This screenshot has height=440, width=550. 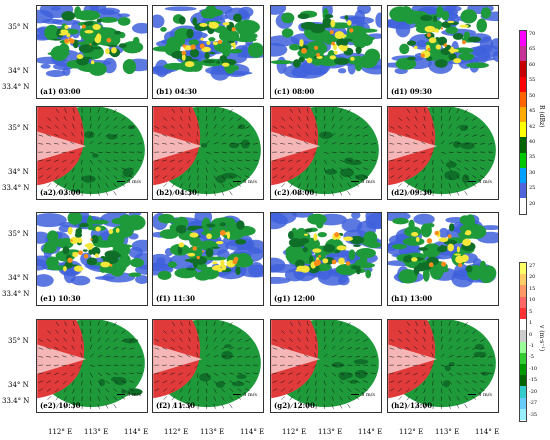 What do you see at coordinates (532, 126) in the screenshot?
I see `colorbar-tick: 42` at bounding box center [532, 126].